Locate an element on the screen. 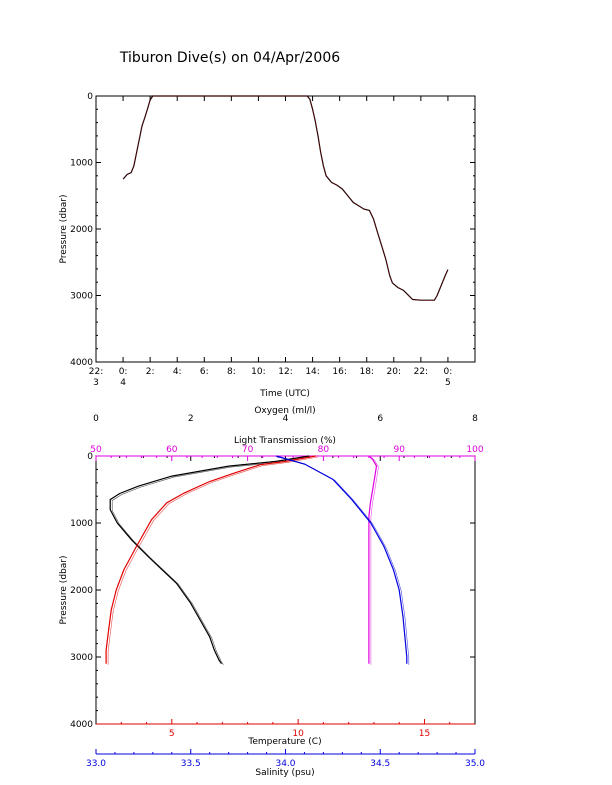 The image size is (612, 785). plot1-xtick-label: 6: is located at coordinates (204, 372).